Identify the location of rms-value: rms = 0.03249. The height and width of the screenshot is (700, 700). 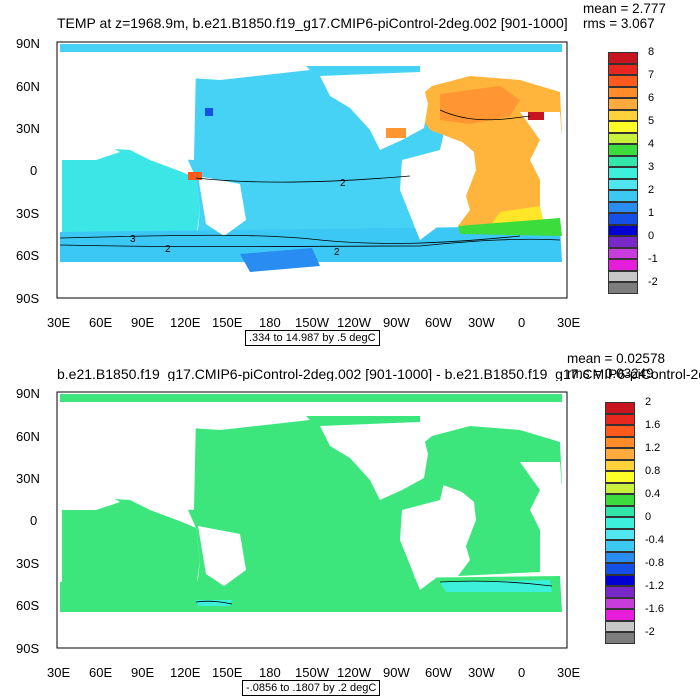
(610, 373).